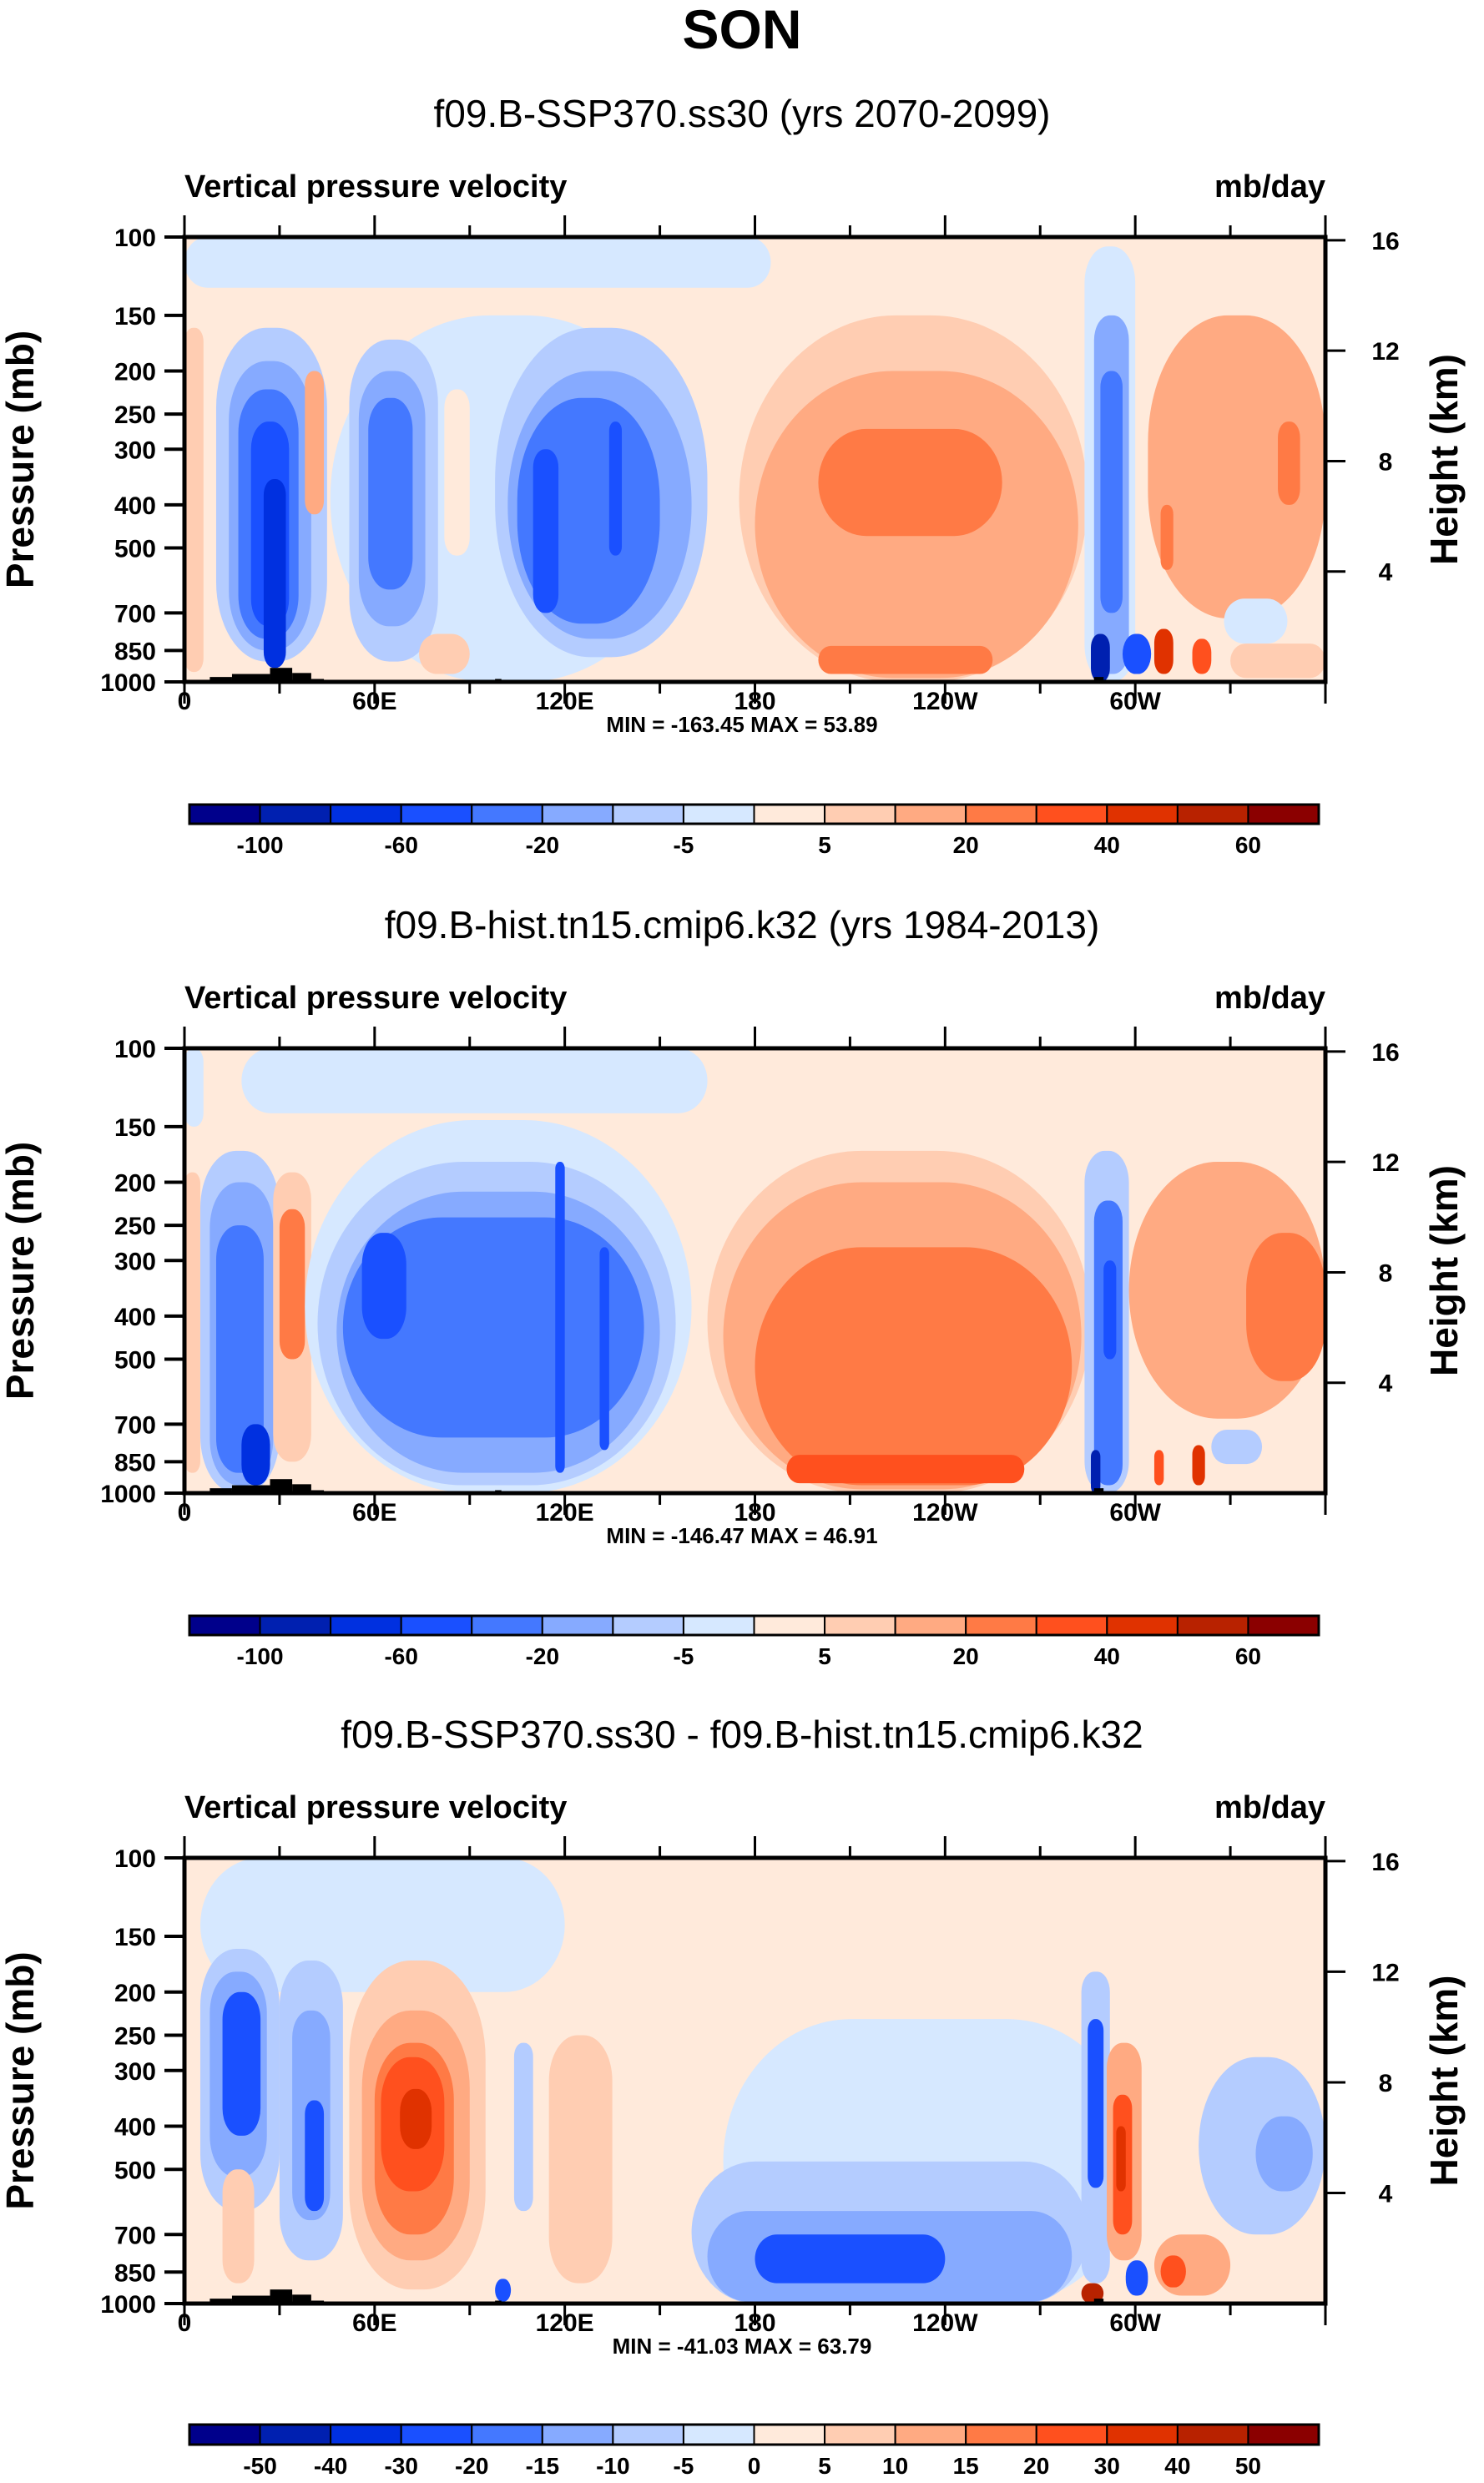 The image size is (1484, 2483). Describe the element at coordinates (21, 2080) in the screenshot. I see `y-axis-title: Pressure (mb)` at that location.